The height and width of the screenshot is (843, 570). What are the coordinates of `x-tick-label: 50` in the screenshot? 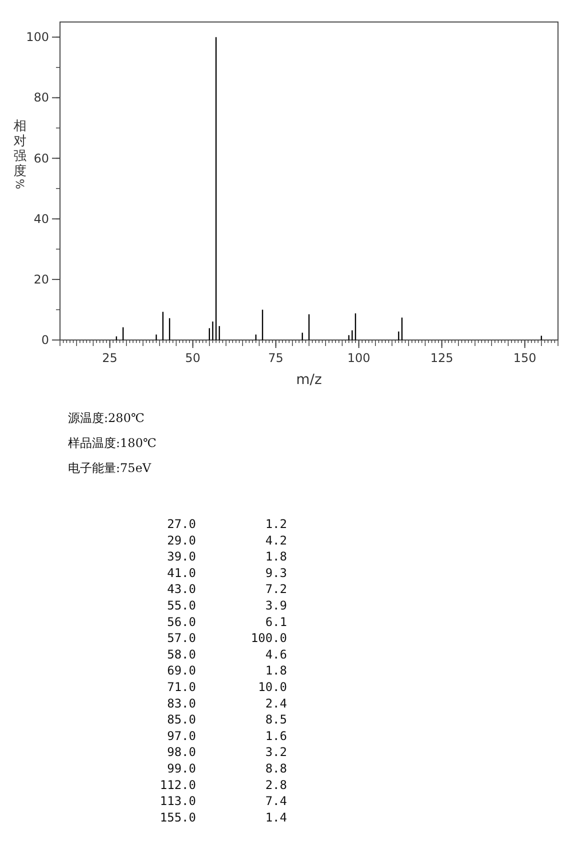 It's located at (192, 358).